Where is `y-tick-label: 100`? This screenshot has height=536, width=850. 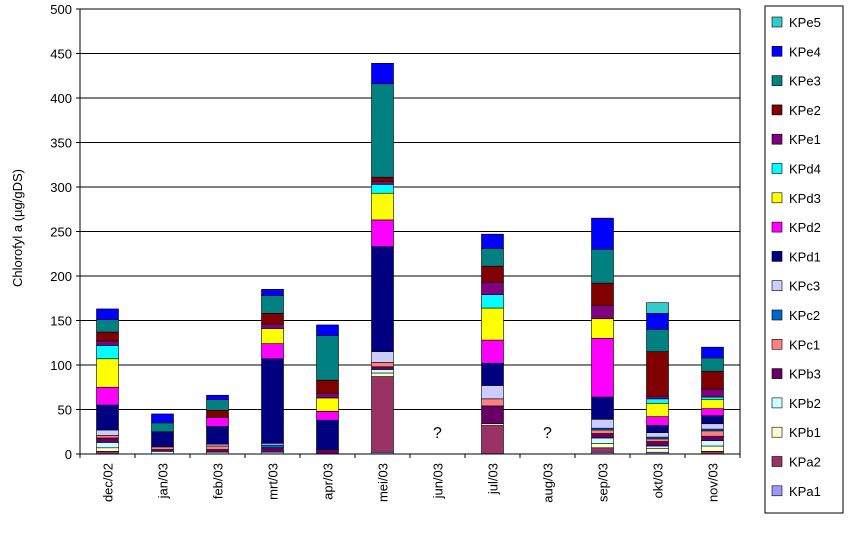 y-tick-label: 100 is located at coordinates (61, 365).